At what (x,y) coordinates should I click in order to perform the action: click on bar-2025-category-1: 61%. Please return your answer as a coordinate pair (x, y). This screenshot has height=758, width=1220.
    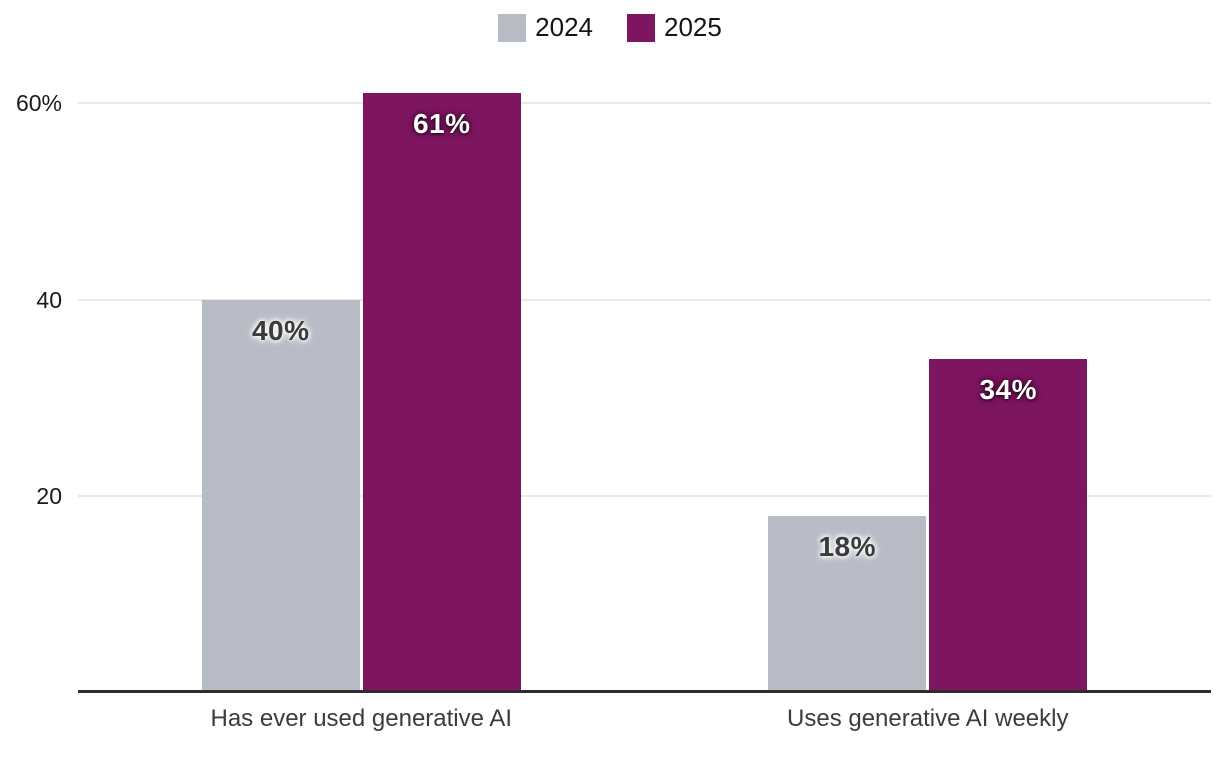
    Looking at the image, I should click on (441, 391).